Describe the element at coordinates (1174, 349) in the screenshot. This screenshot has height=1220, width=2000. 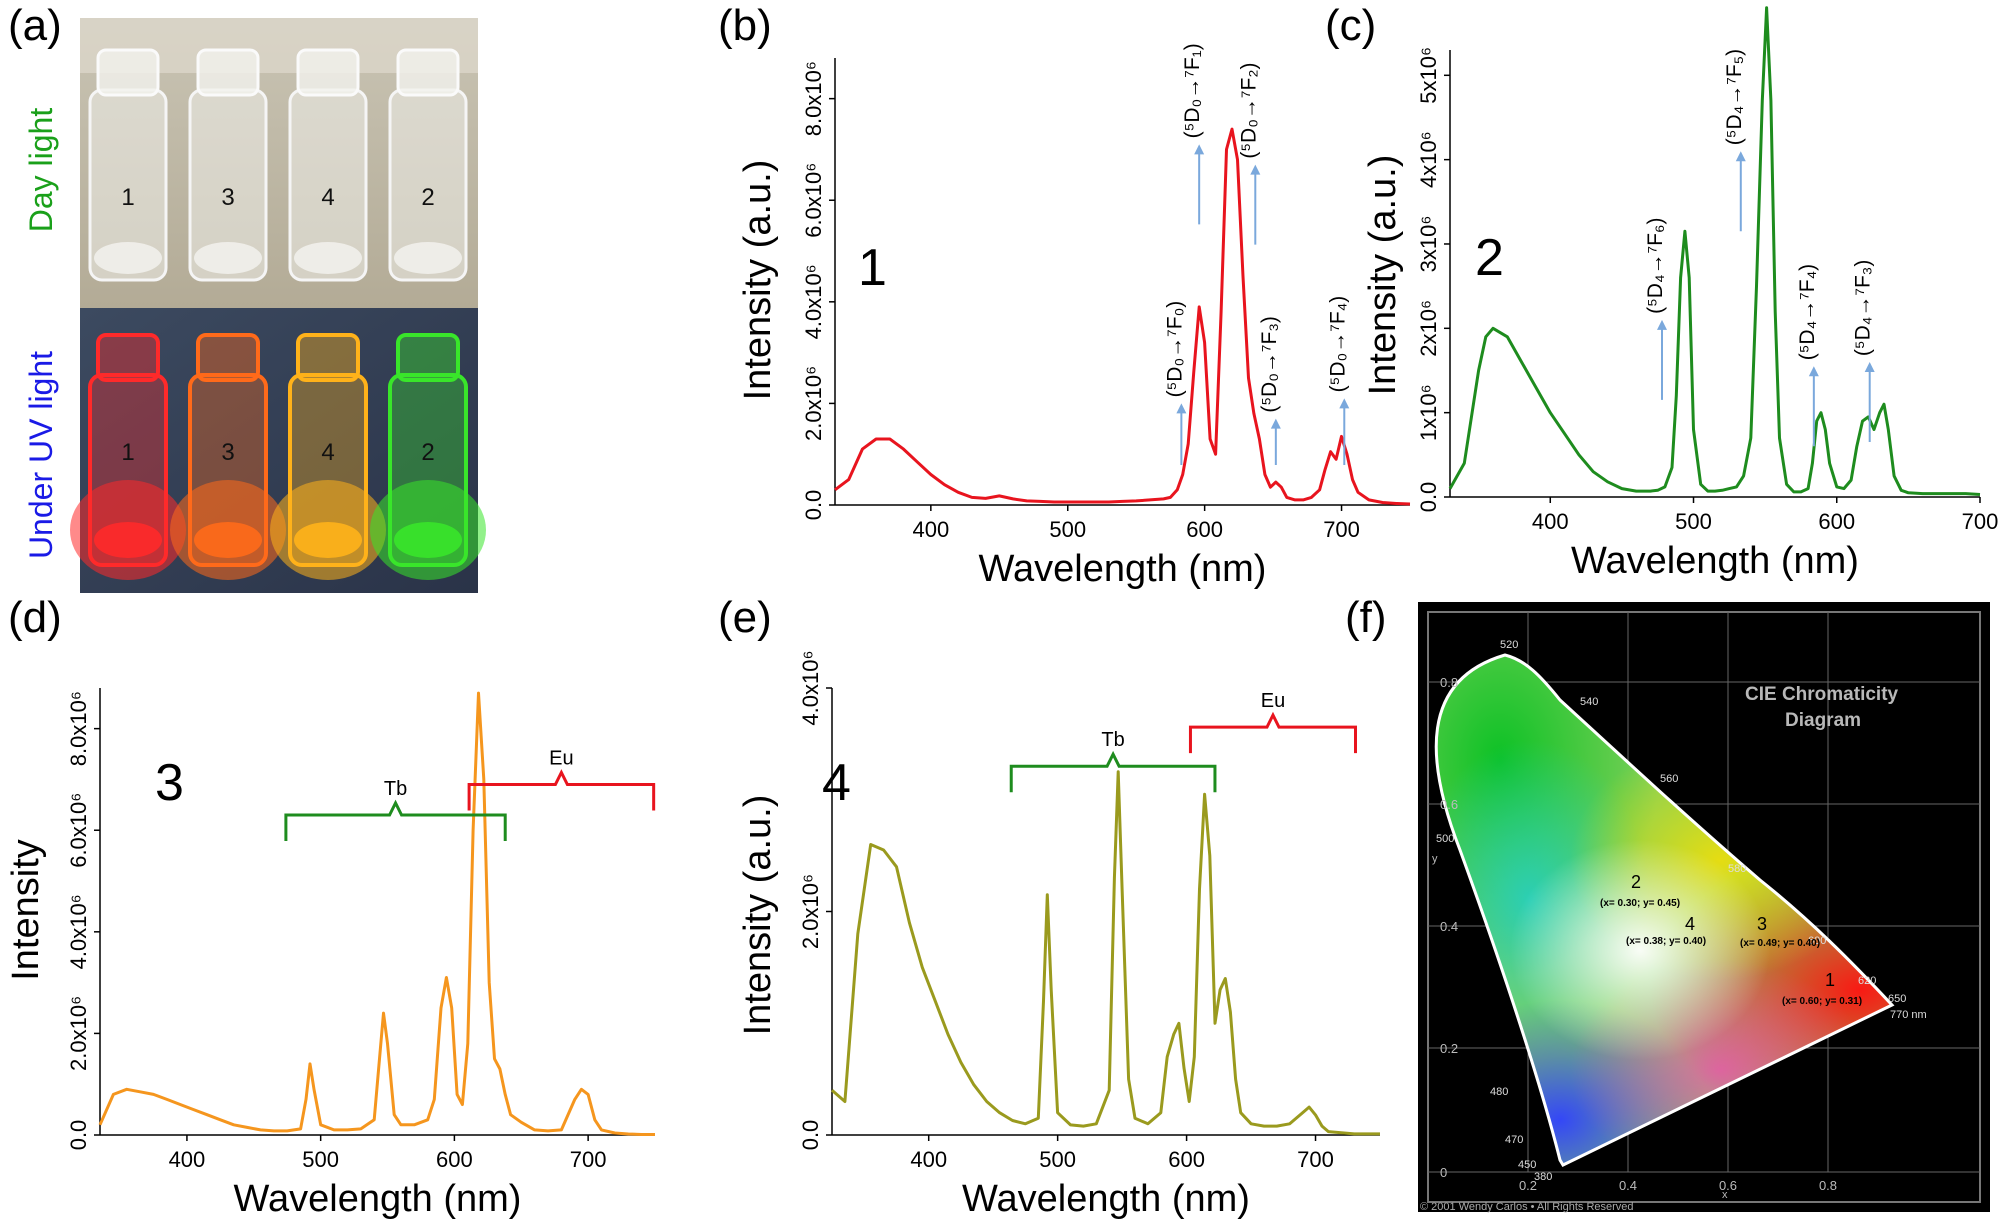
I see `transition-label: (⁵D₀→⁷F₀)` at that location.